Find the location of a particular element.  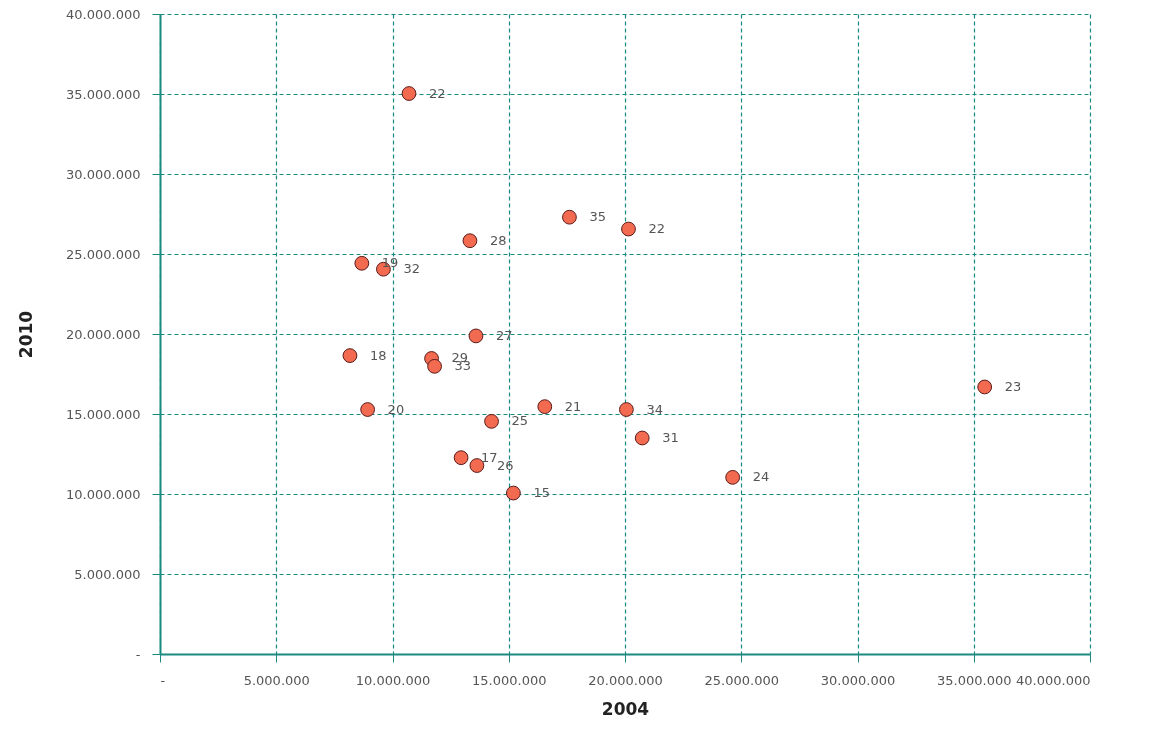

x-tick-label: 30.000.000 is located at coordinates (858, 680).